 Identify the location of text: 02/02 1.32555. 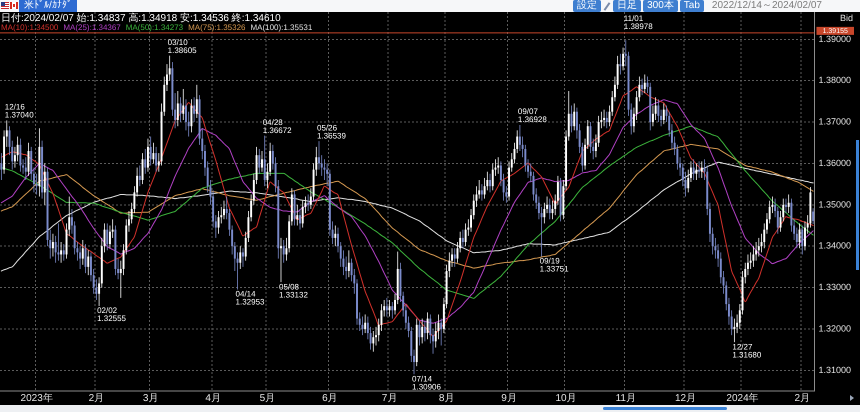
(111, 315).